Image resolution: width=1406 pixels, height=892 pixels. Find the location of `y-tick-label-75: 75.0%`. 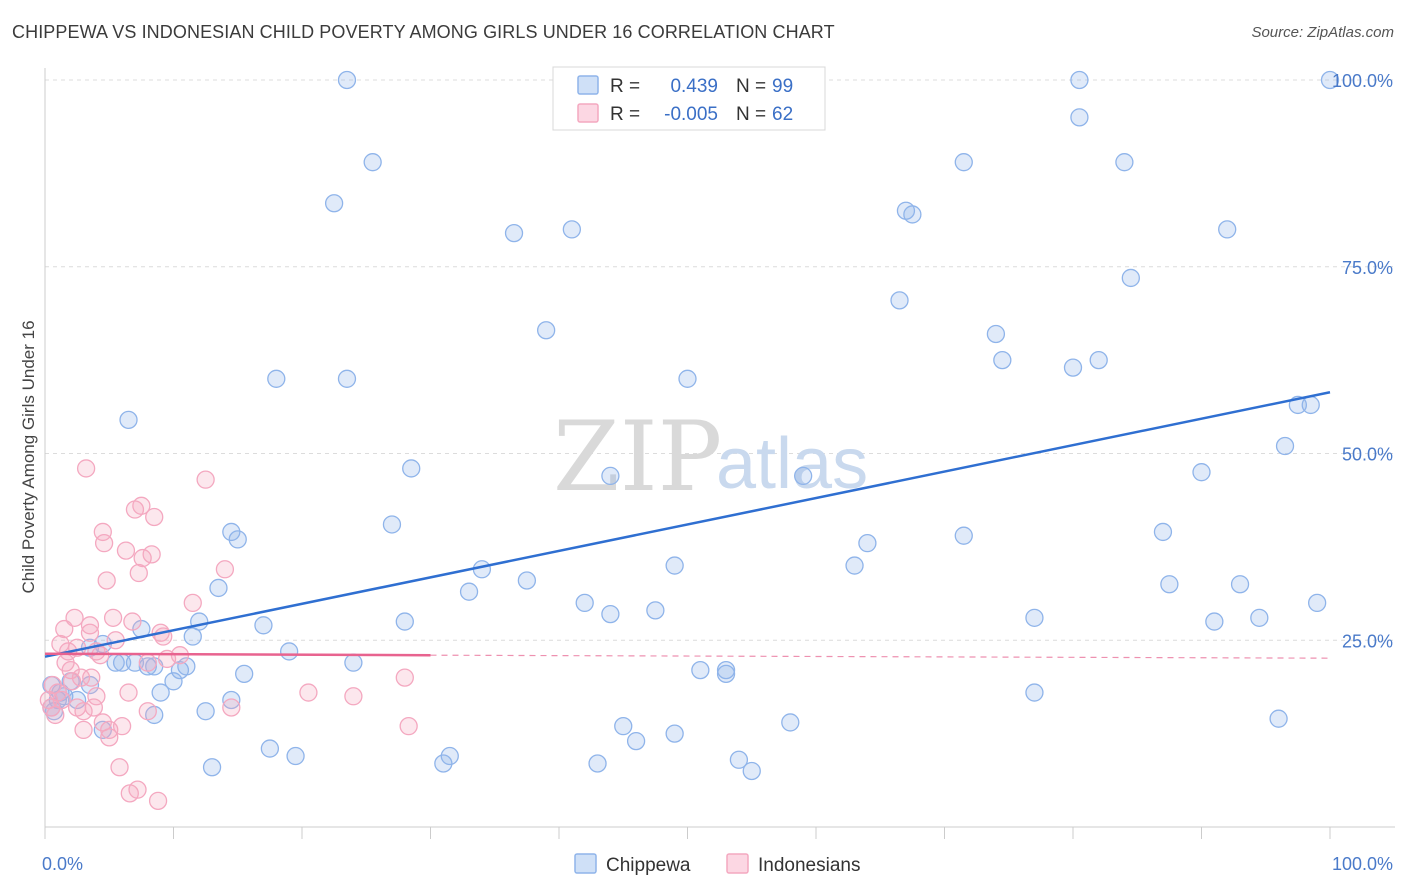

y-tick-label-75: 75.0% is located at coordinates (1367, 268).